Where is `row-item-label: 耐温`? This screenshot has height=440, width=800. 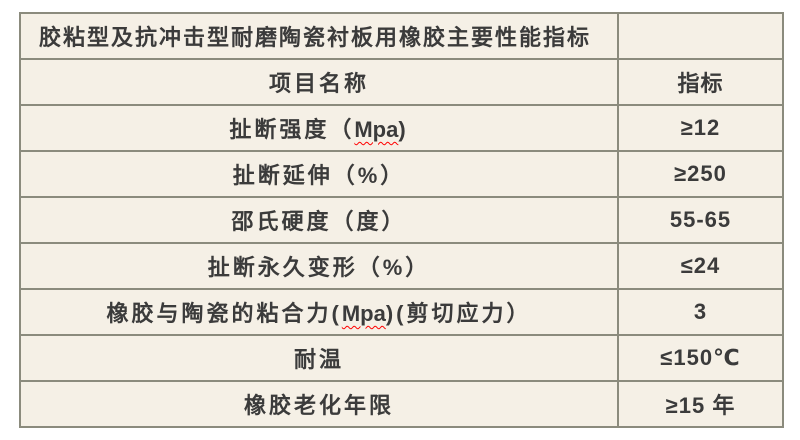 row-item-label: 耐温 is located at coordinates (318, 359).